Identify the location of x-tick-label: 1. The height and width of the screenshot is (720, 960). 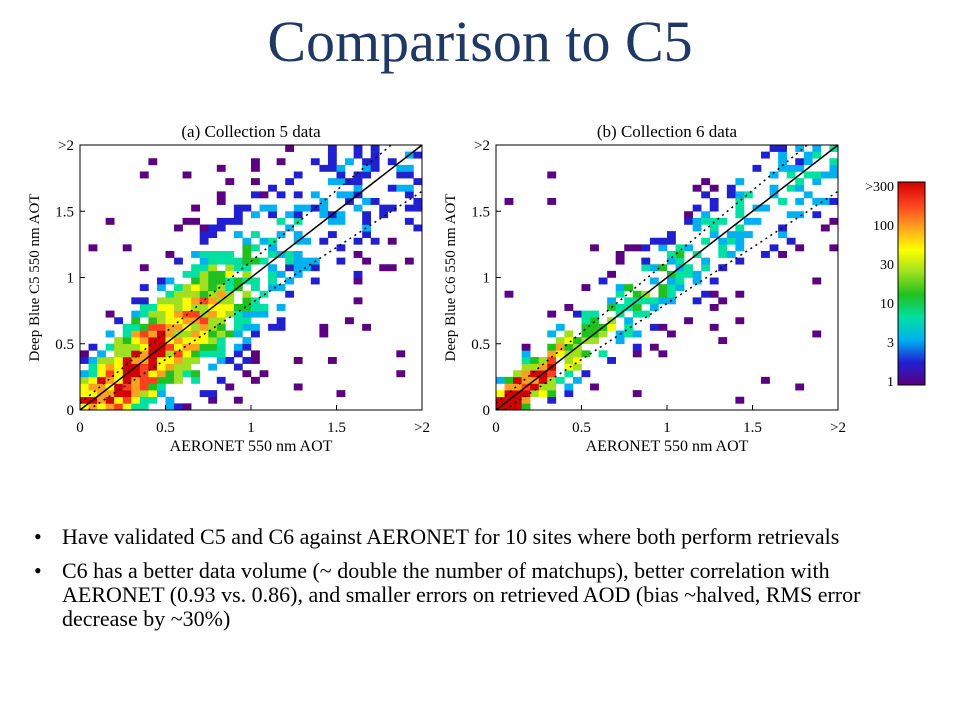
(667, 428).